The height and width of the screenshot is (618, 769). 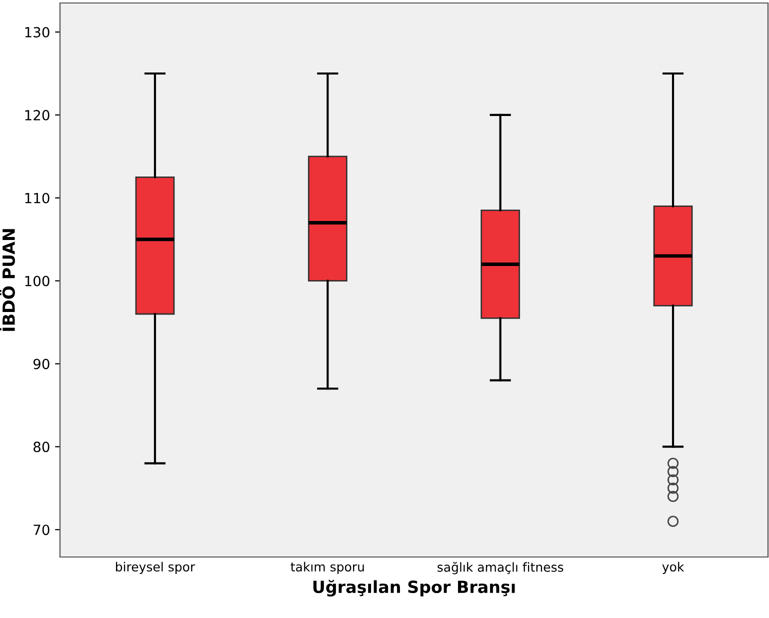 What do you see at coordinates (41, 364) in the screenshot?
I see `y-tick-label: 90` at bounding box center [41, 364].